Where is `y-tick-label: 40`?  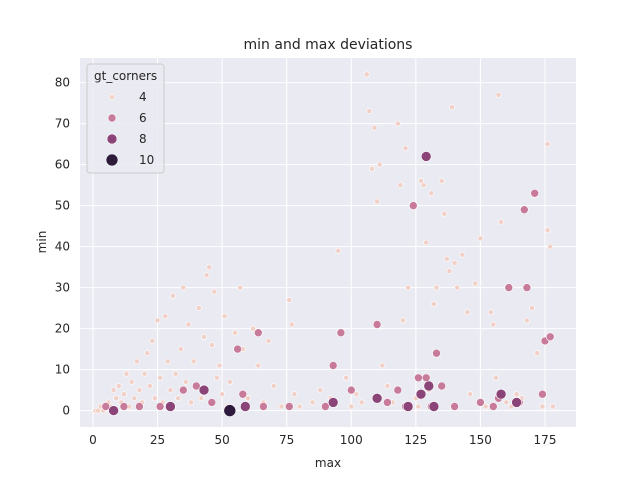 y-tick-label: 40 is located at coordinates (62, 247).